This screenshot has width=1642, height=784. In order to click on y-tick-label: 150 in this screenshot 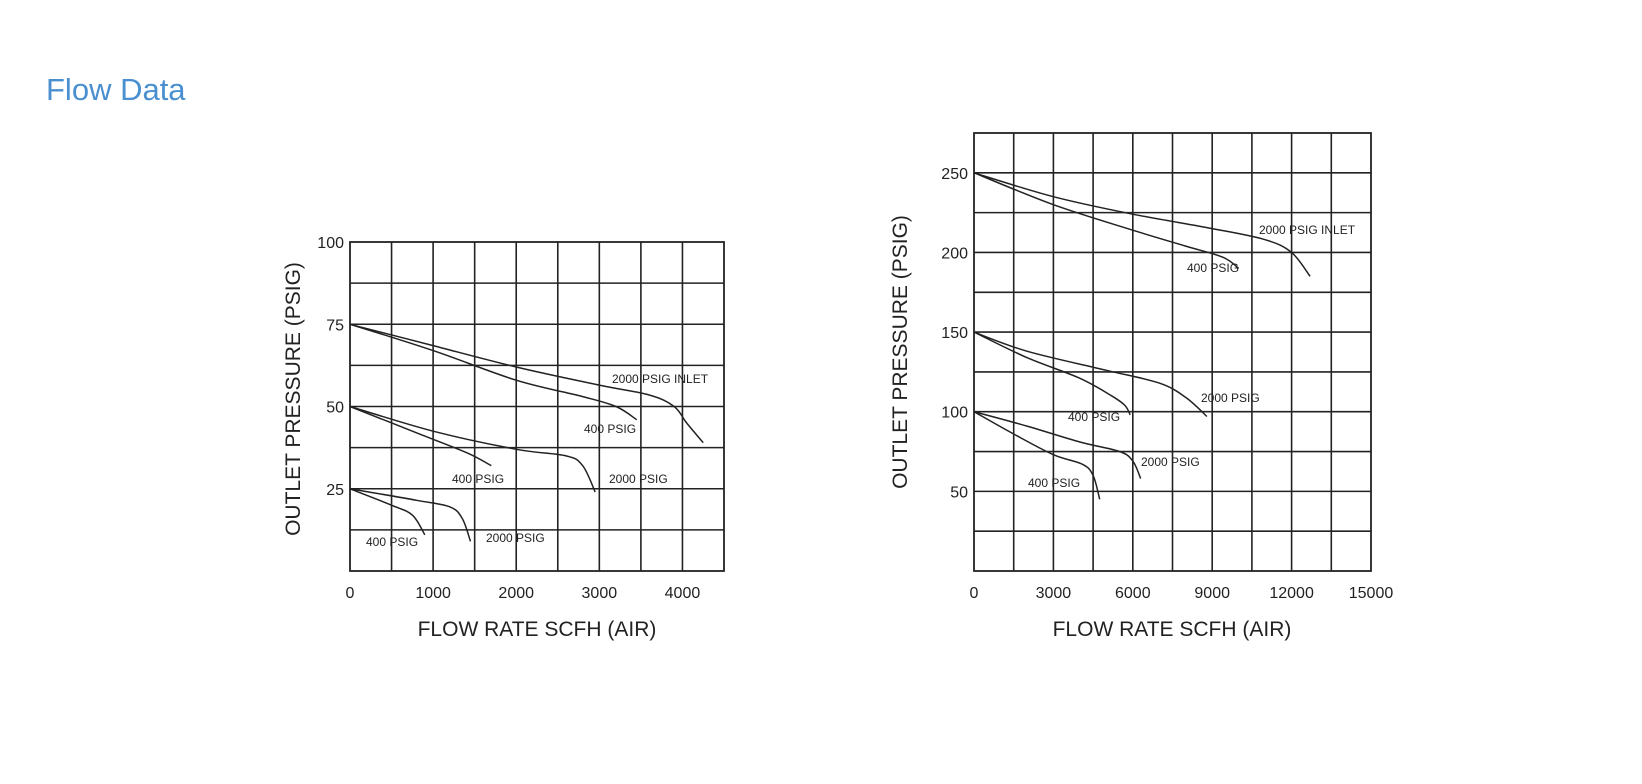, I will do `click(954, 333)`.